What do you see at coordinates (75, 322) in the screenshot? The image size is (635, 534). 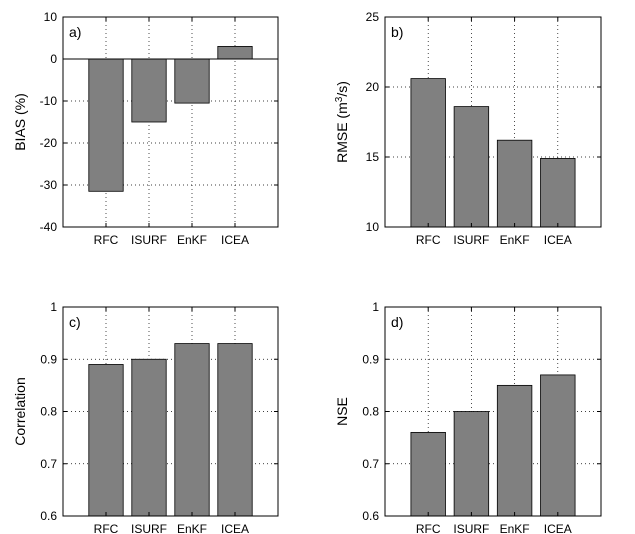 I see `panel-label: c)` at bounding box center [75, 322].